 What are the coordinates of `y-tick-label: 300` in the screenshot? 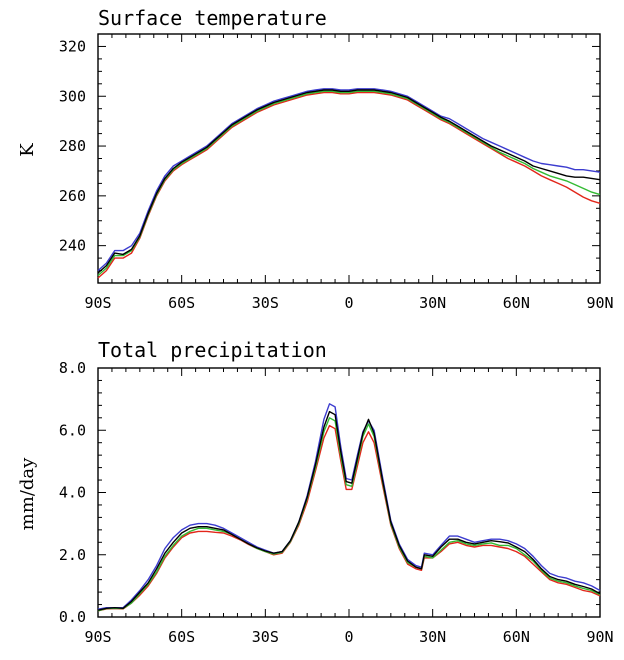 It's located at (72, 96).